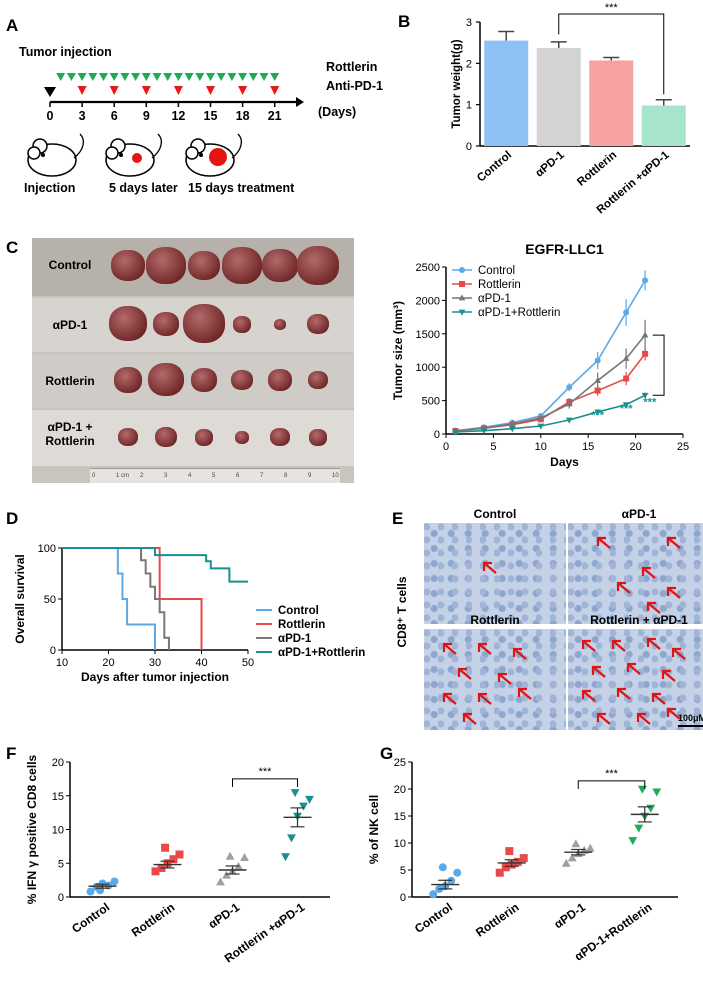 The width and height of the screenshot is (703, 991). I want to click on ruler-tick-label: 7, so click(262, 476).